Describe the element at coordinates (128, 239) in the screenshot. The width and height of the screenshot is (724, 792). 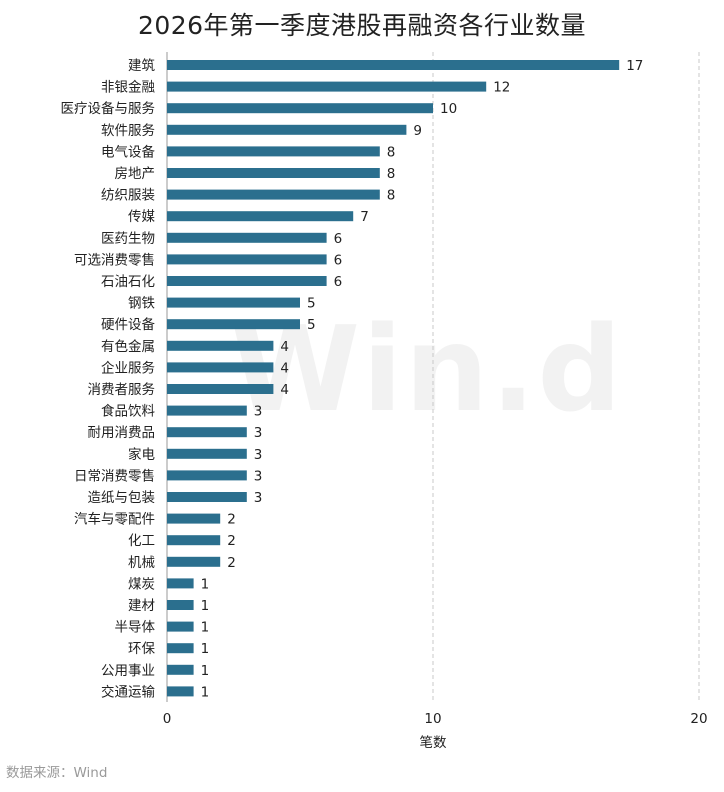
I see `category-label: 医药生物` at that location.